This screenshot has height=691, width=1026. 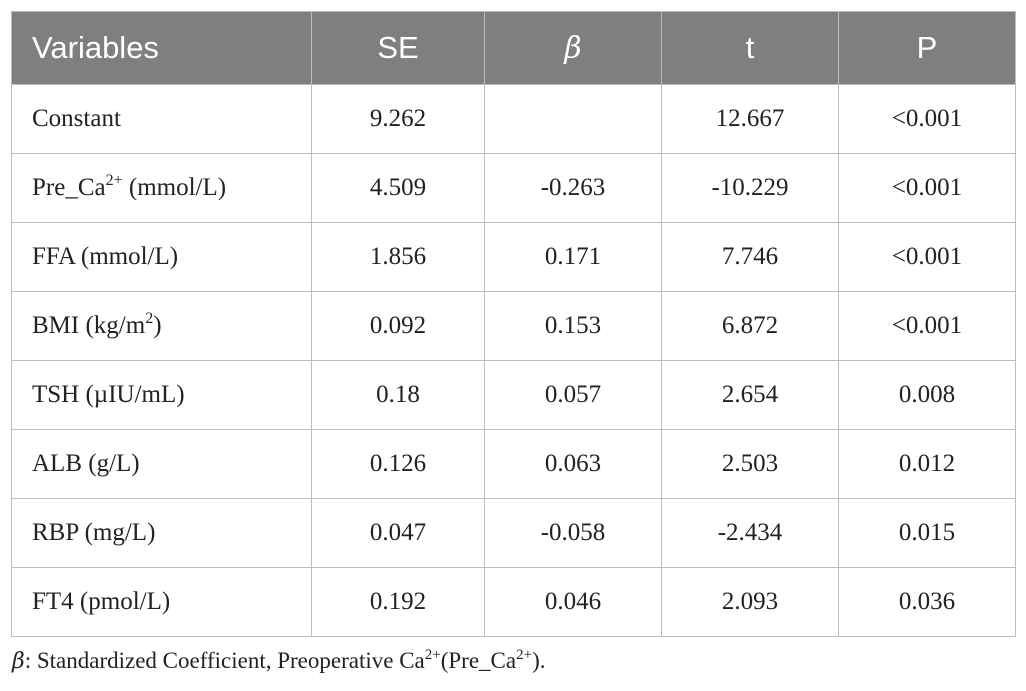 What do you see at coordinates (539, 660) in the screenshot?
I see `footnote-text: ).` at bounding box center [539, 660].